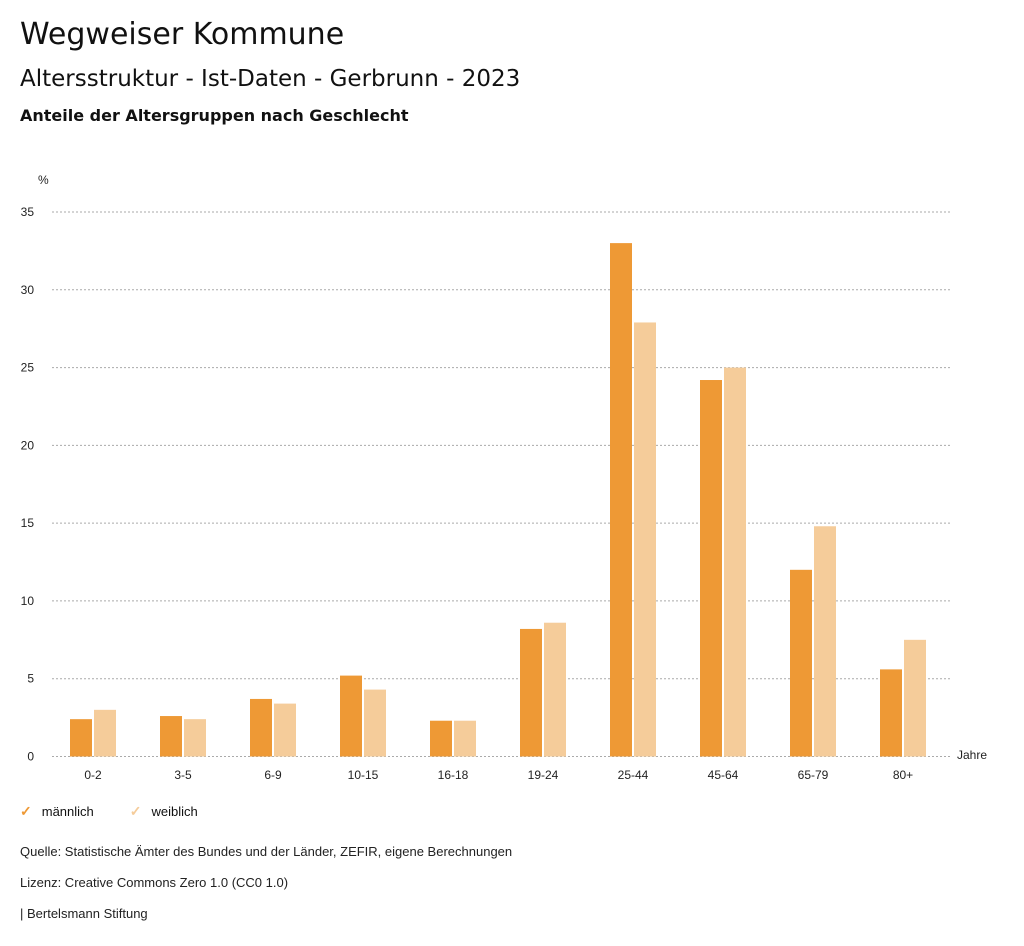  I want to click on x-tick-label: 65-79, so click(813, 775).